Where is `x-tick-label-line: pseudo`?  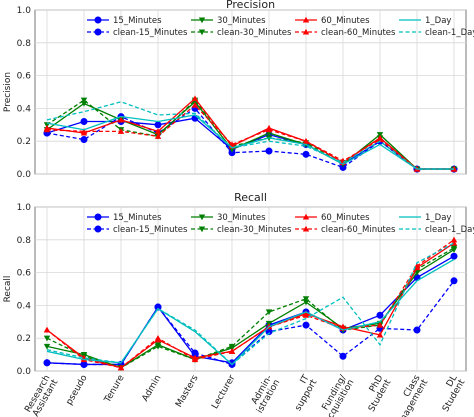 x-tick-label-line: pseudo is located at coordinates (77, 390).